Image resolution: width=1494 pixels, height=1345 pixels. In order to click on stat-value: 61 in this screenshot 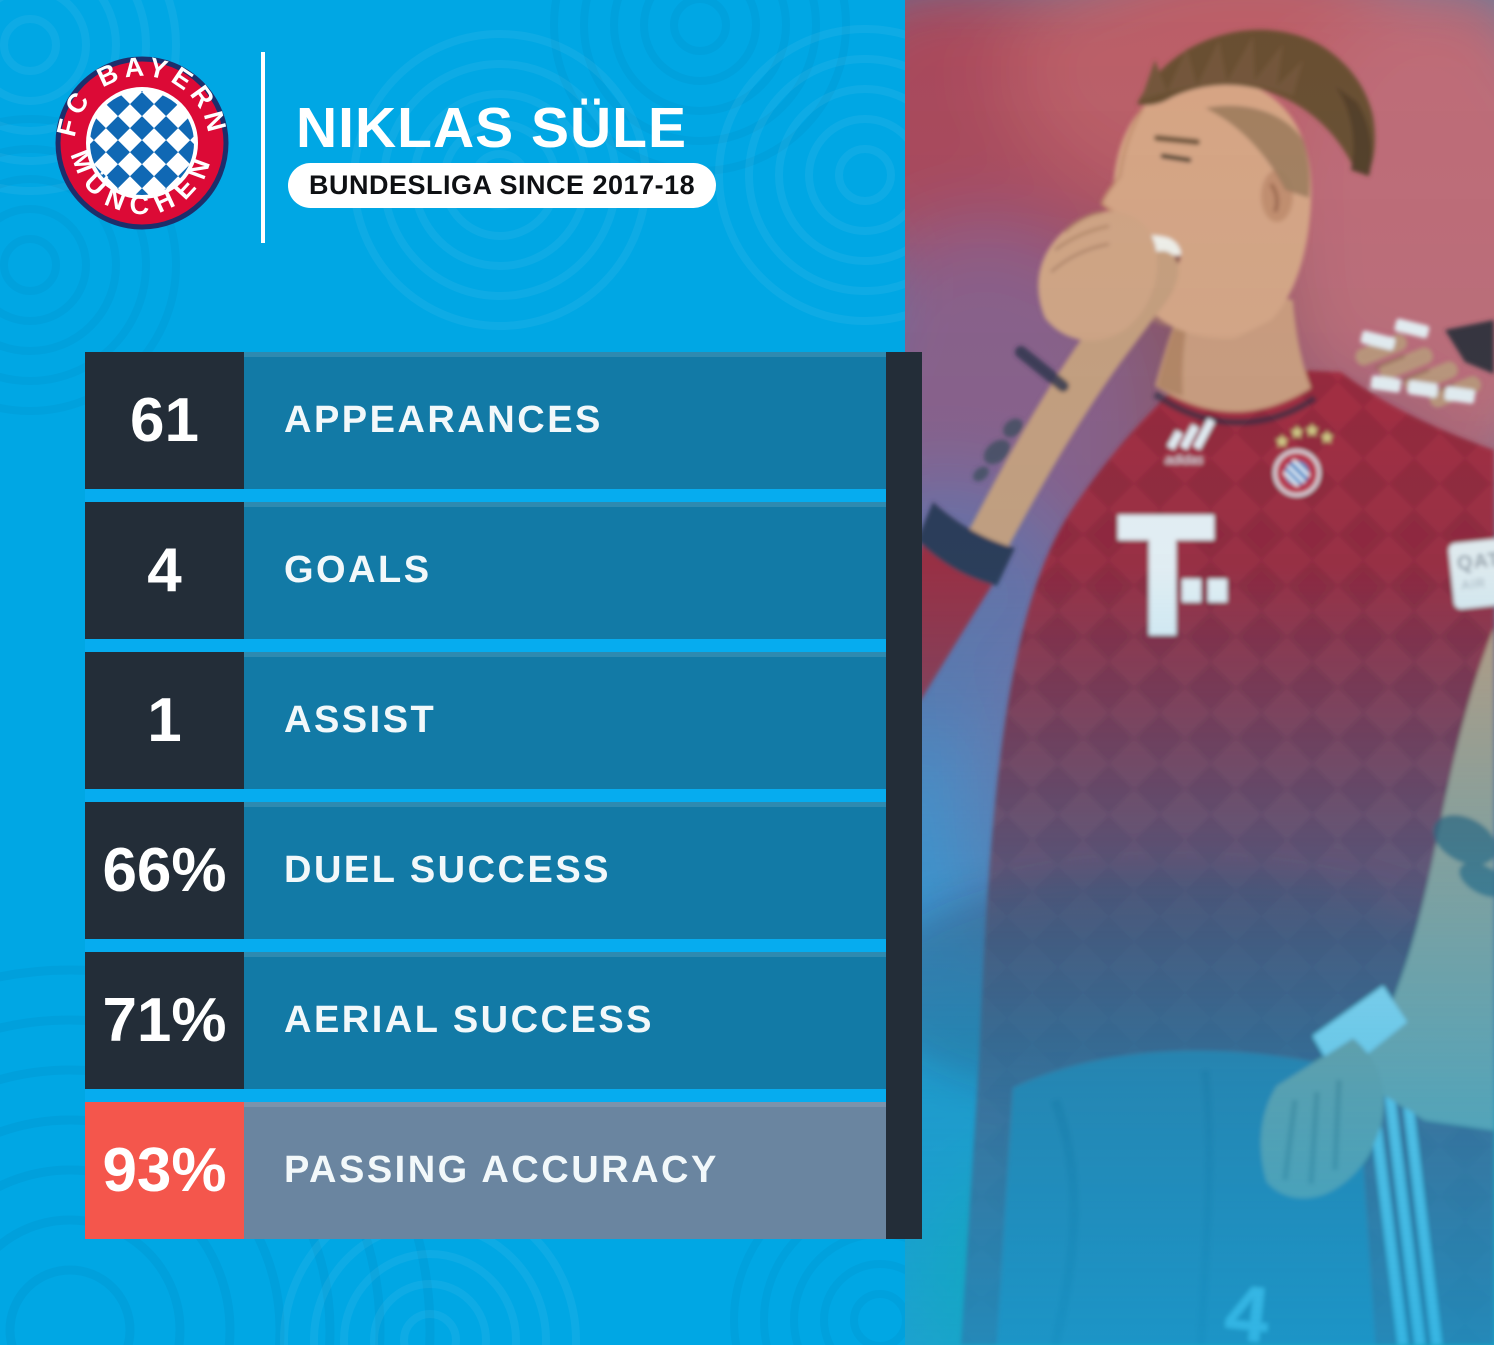, I will do `click(164, 420)`.